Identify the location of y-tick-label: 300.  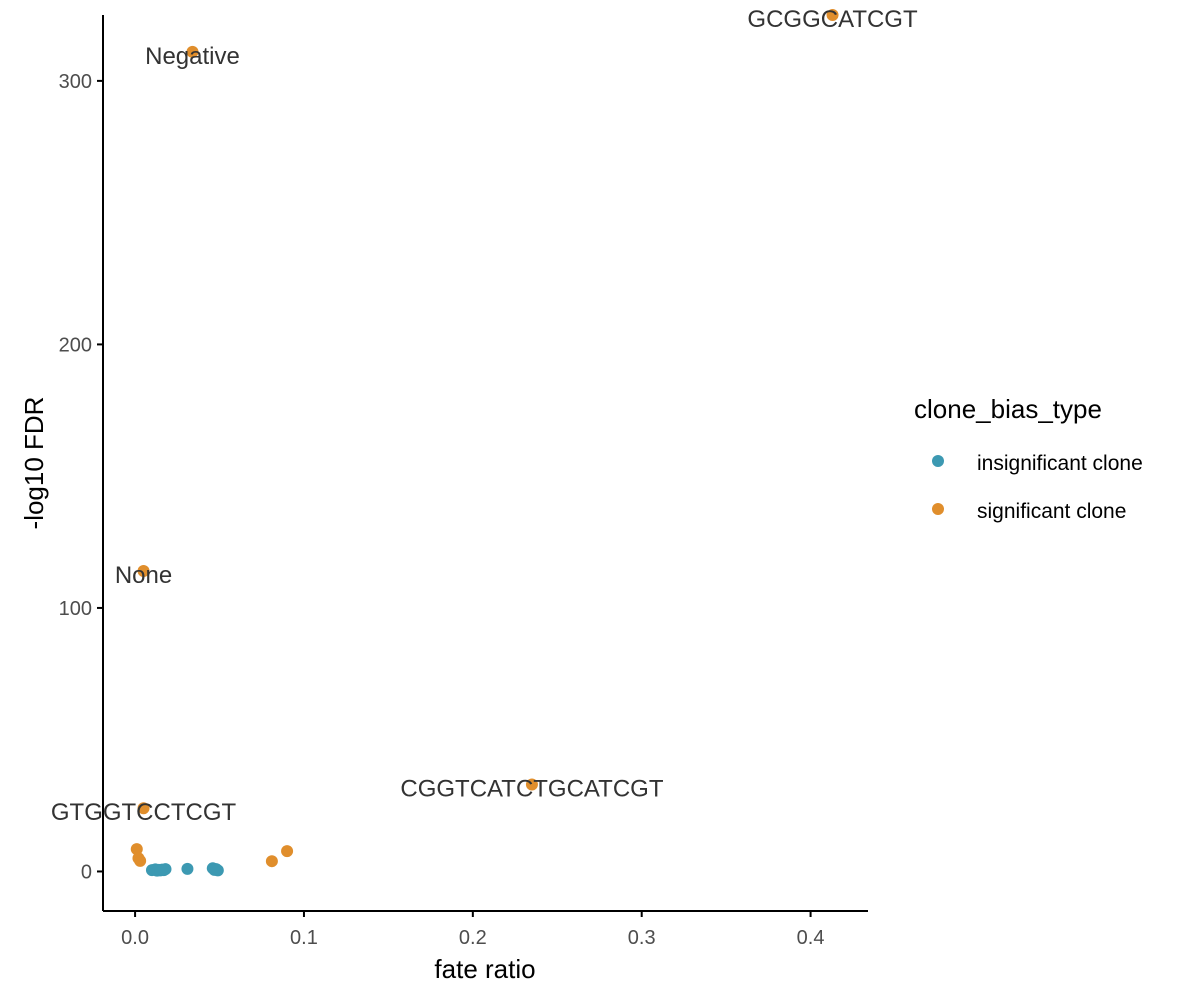
(75, 82).